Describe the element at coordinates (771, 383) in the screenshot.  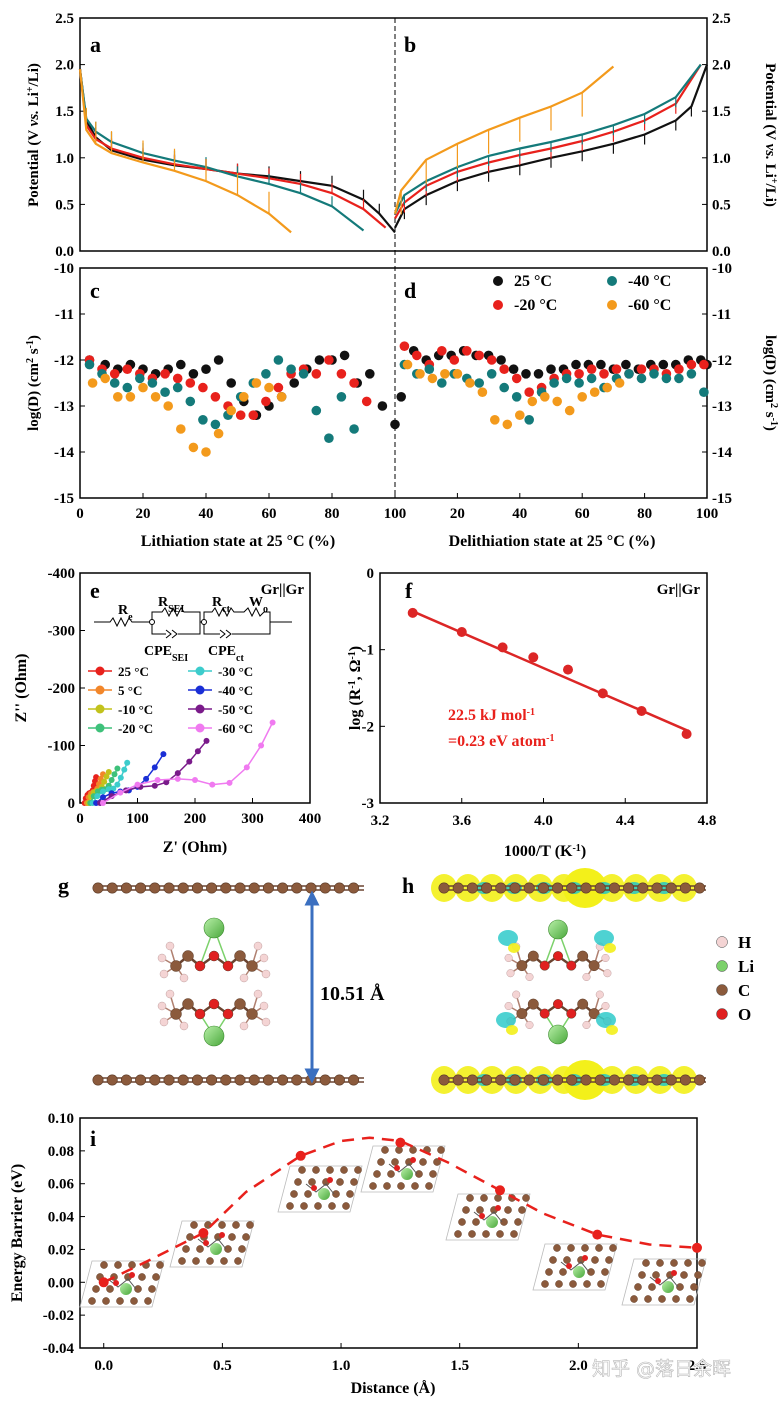
I see `d-ylabel: log(D) (cm2 s-1)` at that location.